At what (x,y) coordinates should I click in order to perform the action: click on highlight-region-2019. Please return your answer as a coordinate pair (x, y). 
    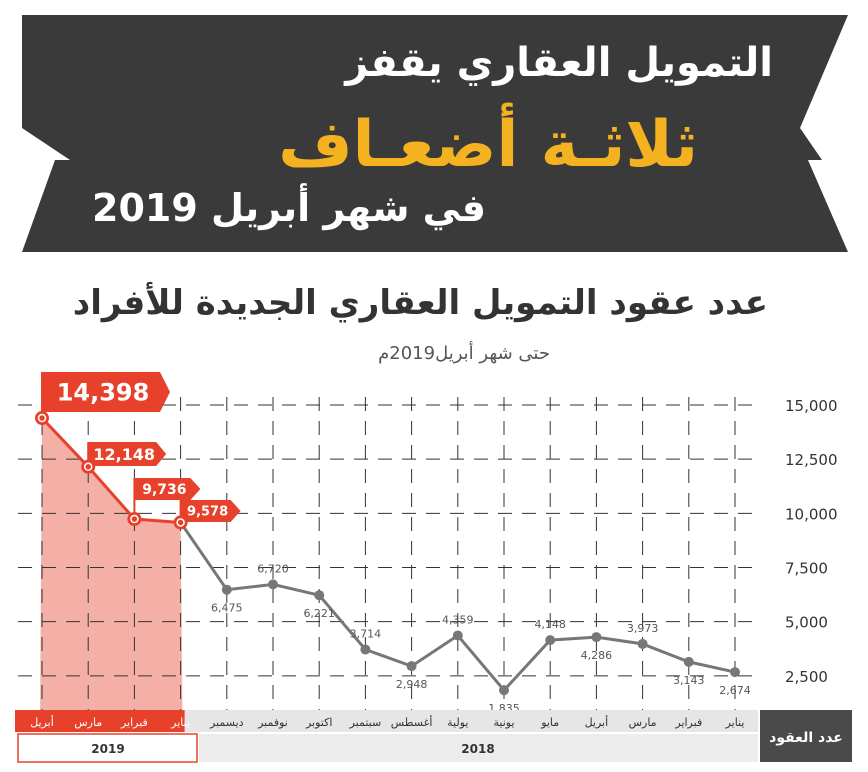
    Looking at the image, I should click on (111, 574).